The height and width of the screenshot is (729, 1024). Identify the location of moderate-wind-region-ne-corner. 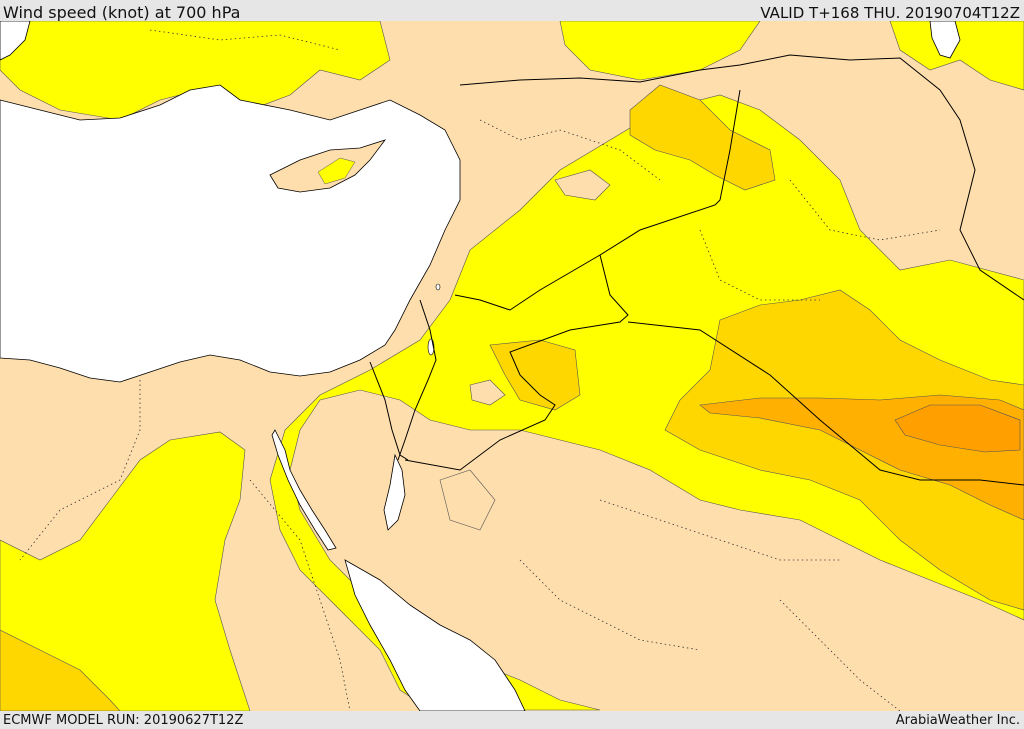
(956, 56).